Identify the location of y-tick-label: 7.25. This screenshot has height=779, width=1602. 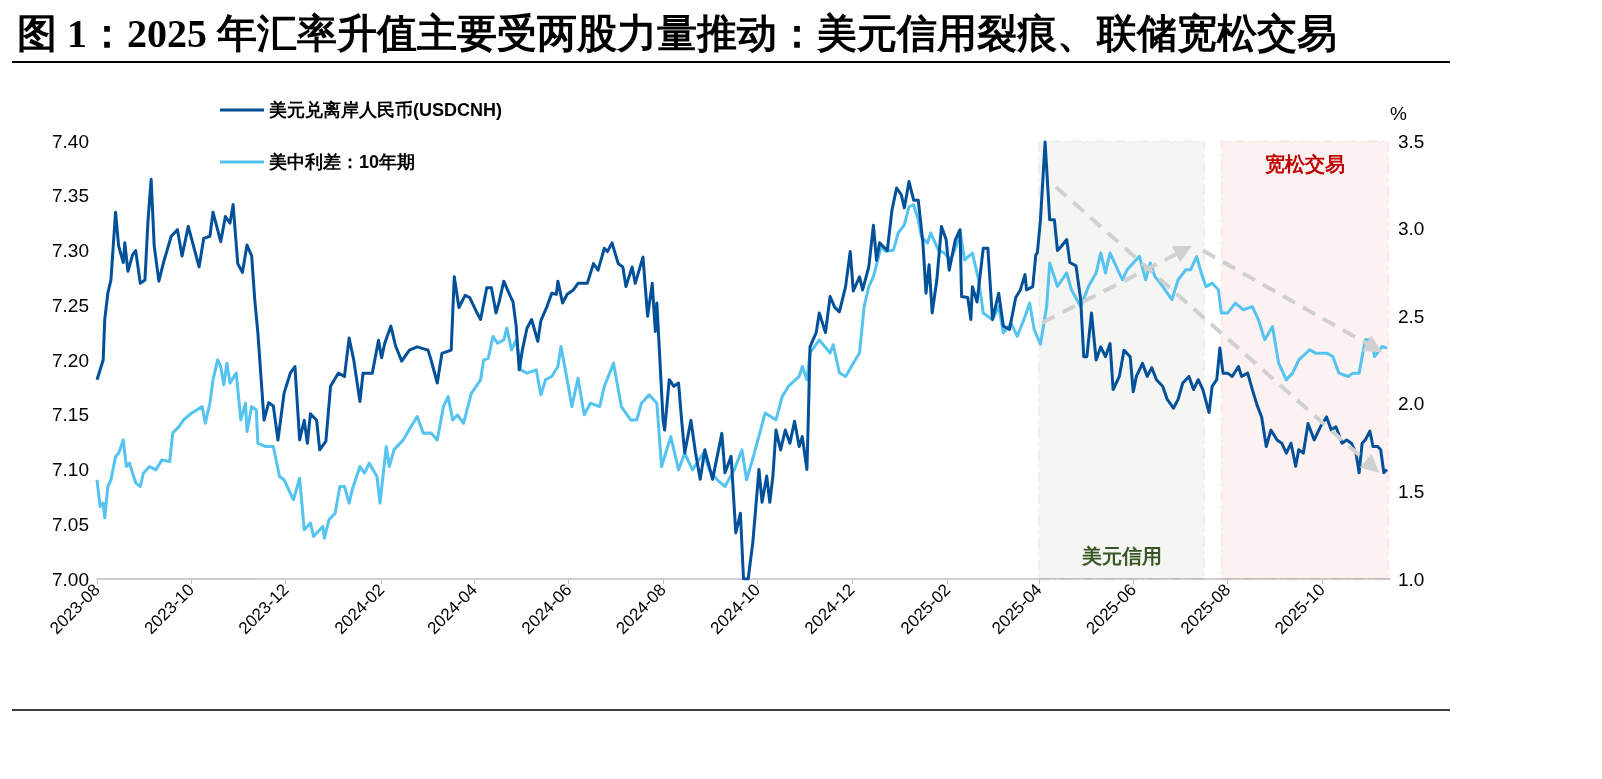
(70, 305).